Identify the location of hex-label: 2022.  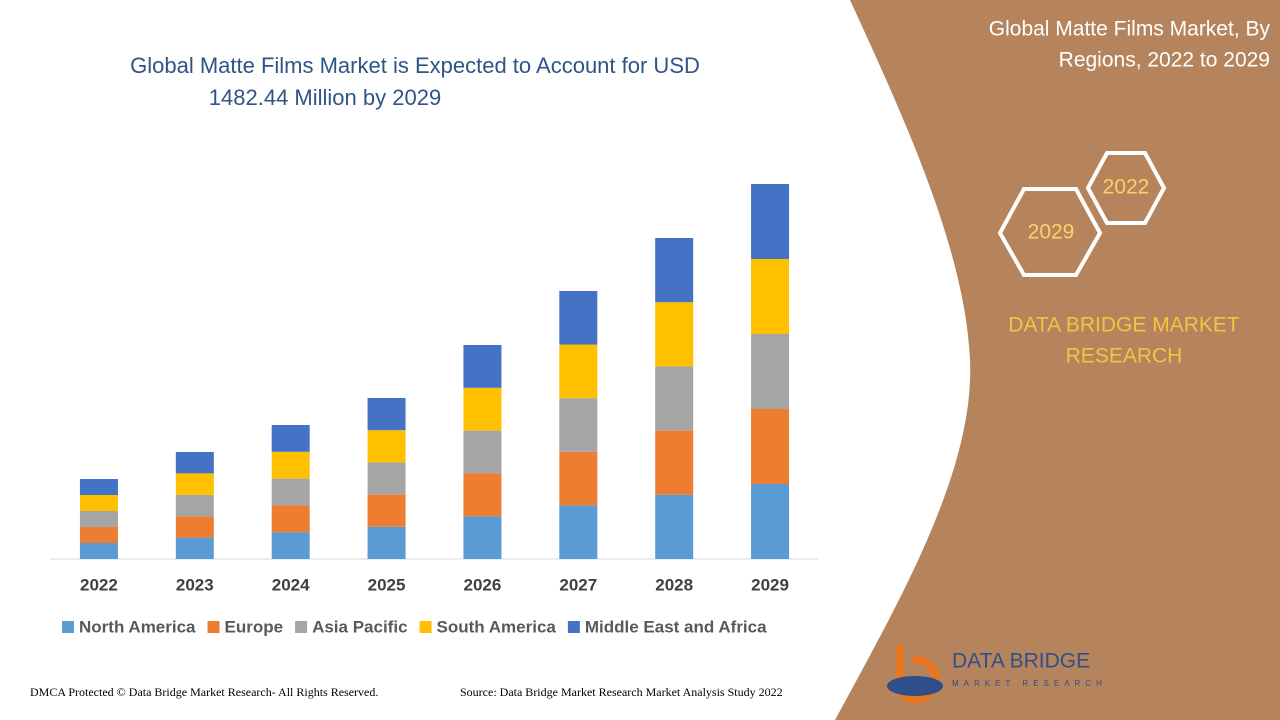
(1126, 187).